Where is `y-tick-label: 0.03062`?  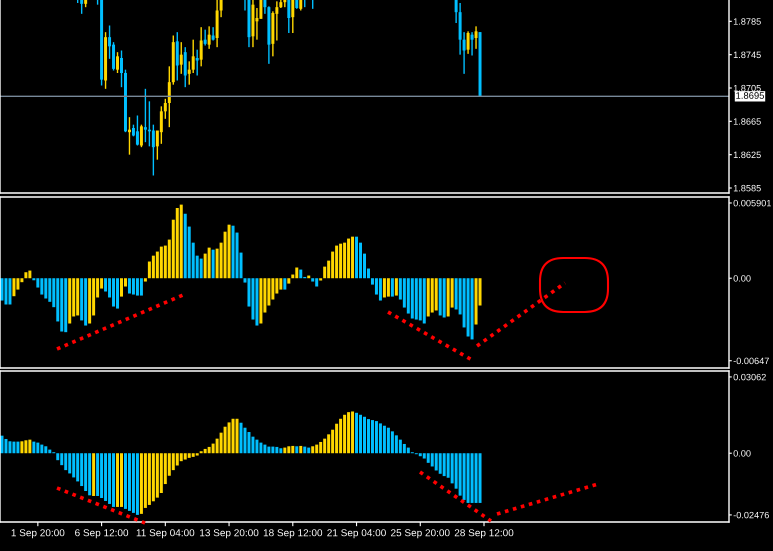 y-tick-label: 0.03062 is located at coordinates (750, 377).